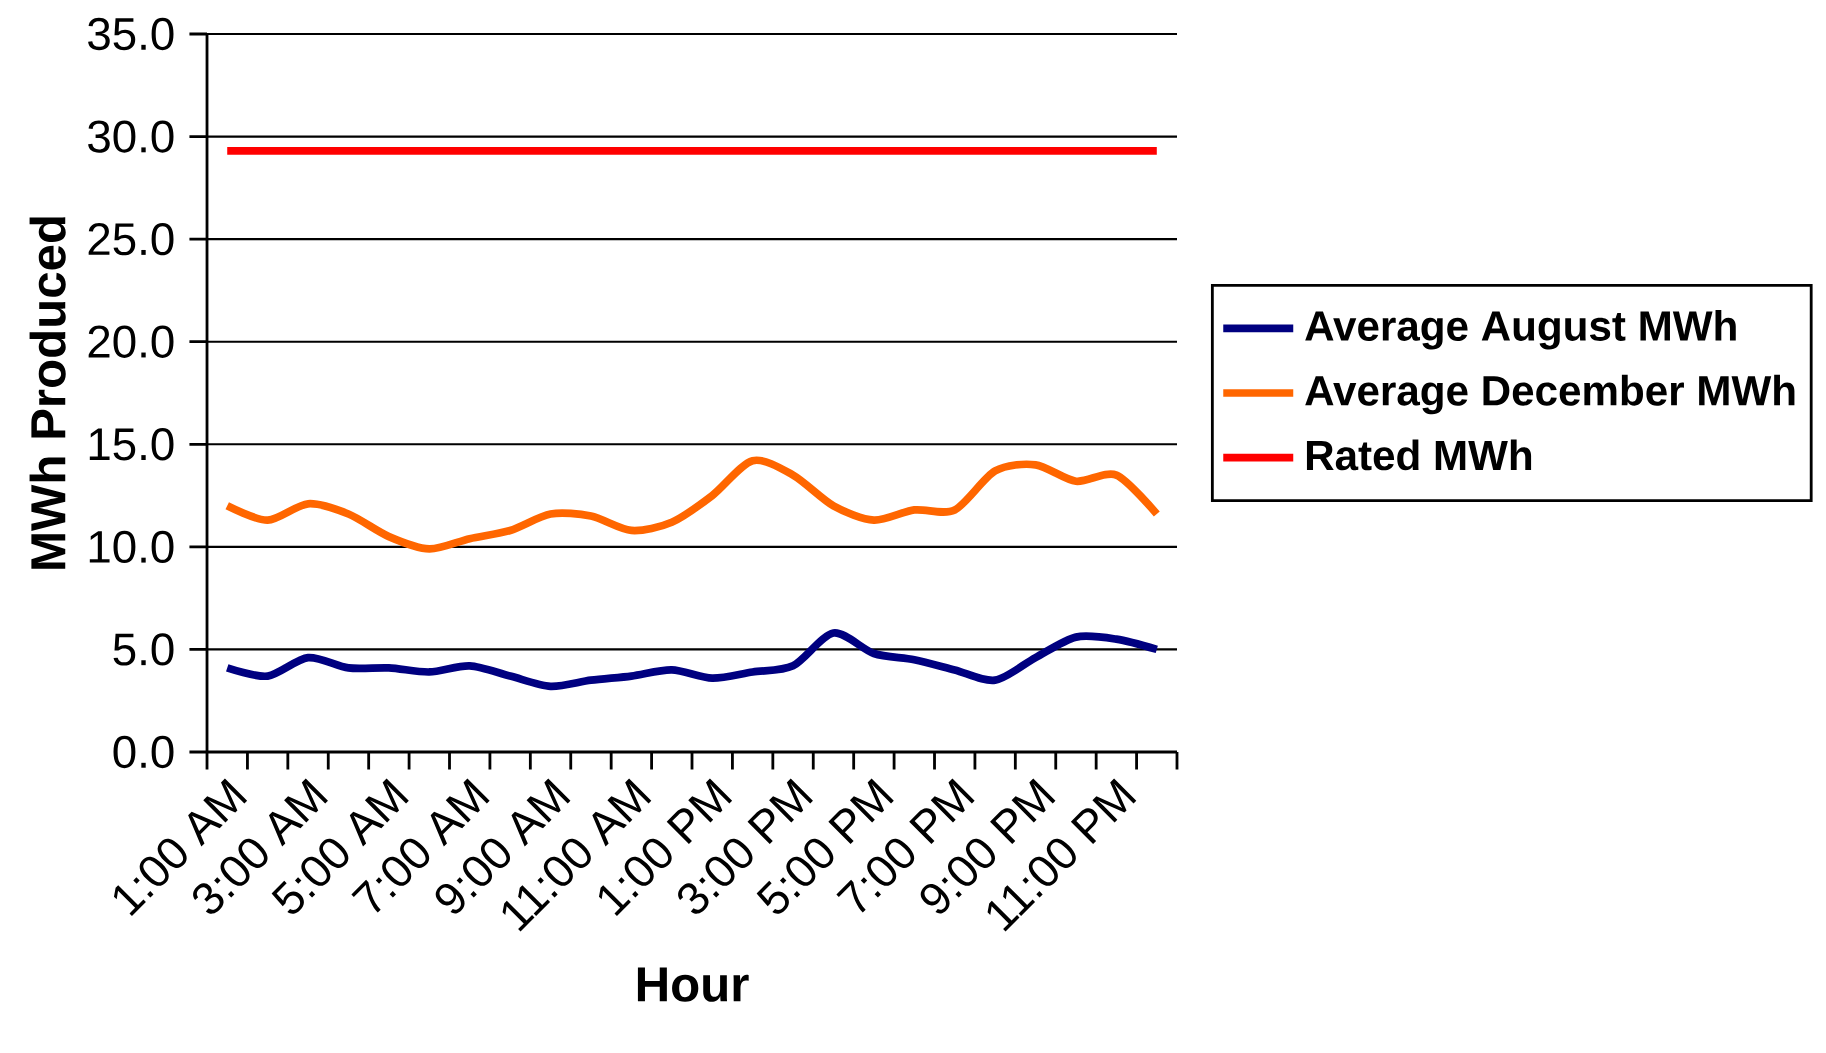 The height and width of the screenshot is (1053, 1826). Describe the element at coordinates (693, 984) in the screenshot. I see `x-axis-title: Hour` at that location.